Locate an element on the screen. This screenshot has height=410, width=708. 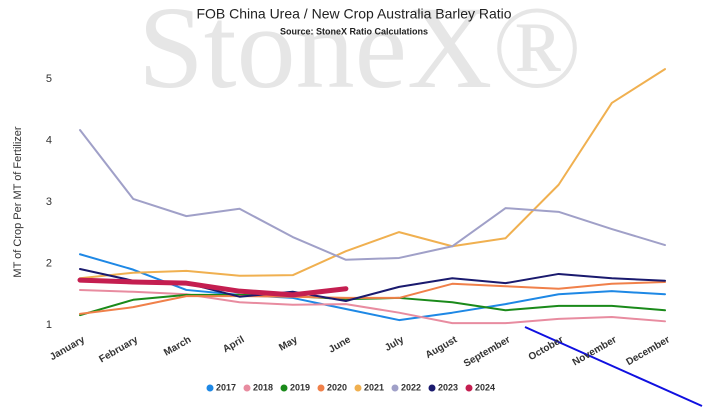
y-tick-label: 2 is located at coordinates (49, 263).